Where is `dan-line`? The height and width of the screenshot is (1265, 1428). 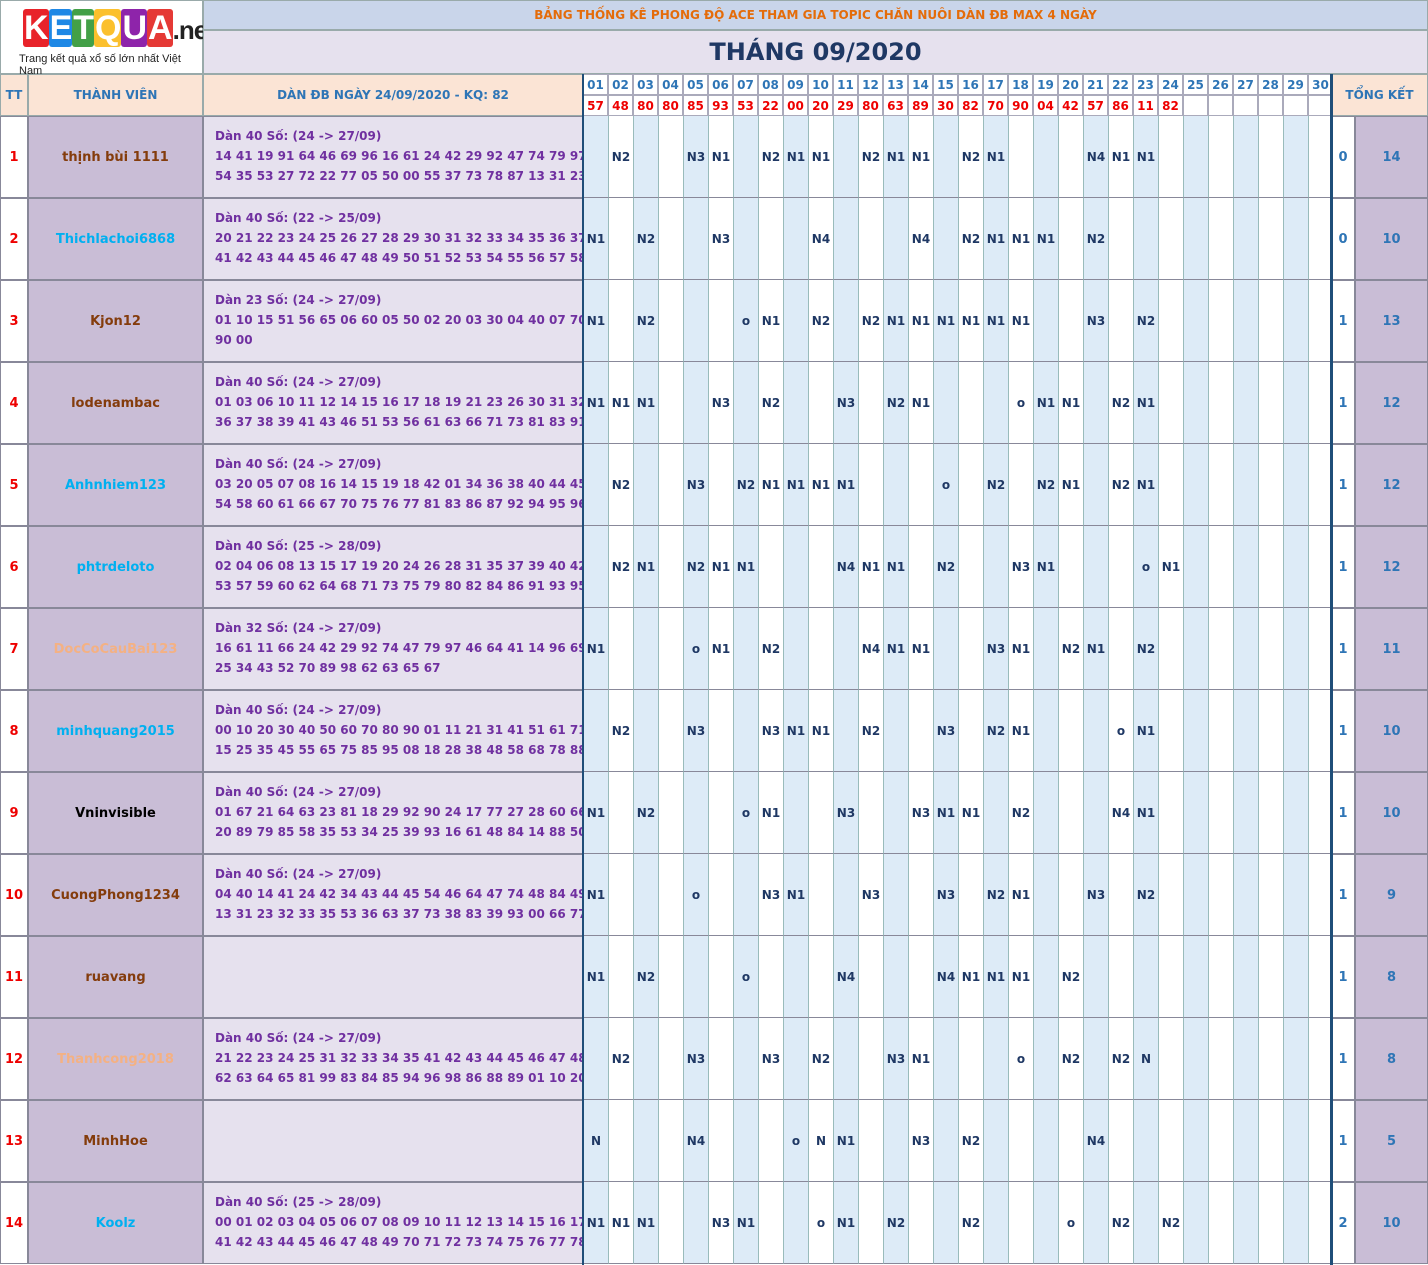 dan-line is located at coordinates (398, 1140).